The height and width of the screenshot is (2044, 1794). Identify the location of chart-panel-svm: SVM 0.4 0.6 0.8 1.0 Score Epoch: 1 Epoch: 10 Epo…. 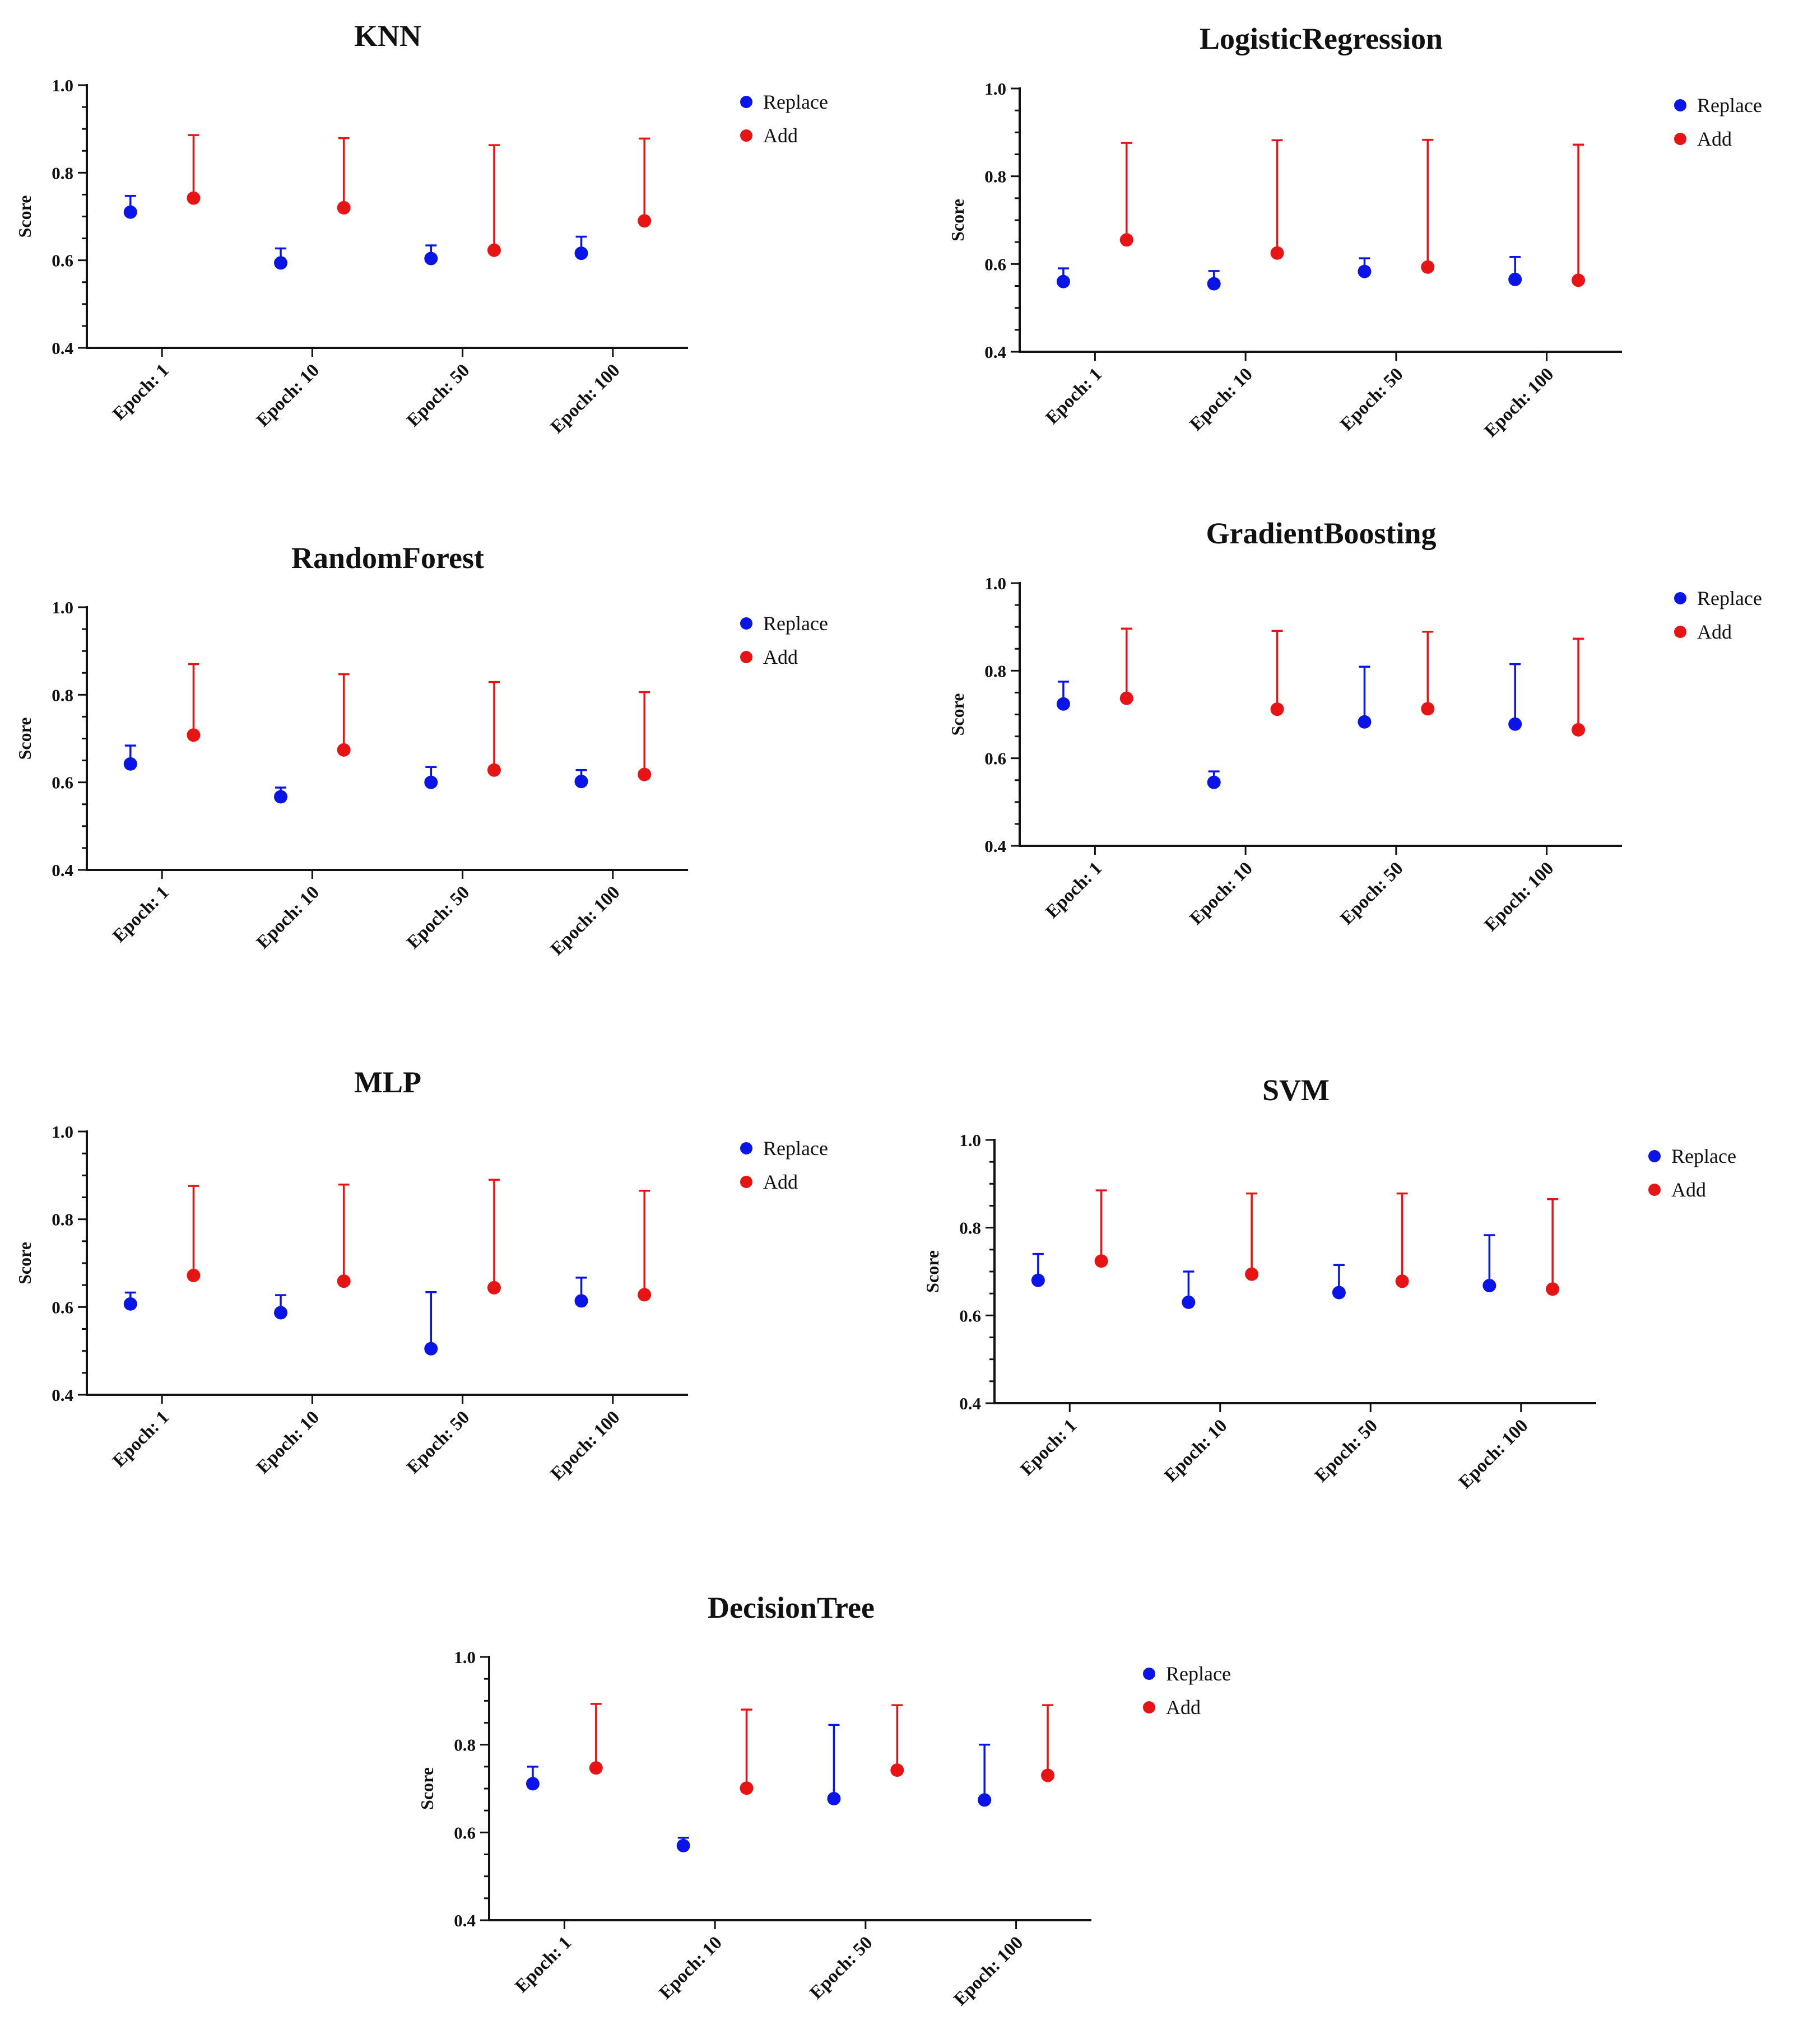
(1329, 1283).